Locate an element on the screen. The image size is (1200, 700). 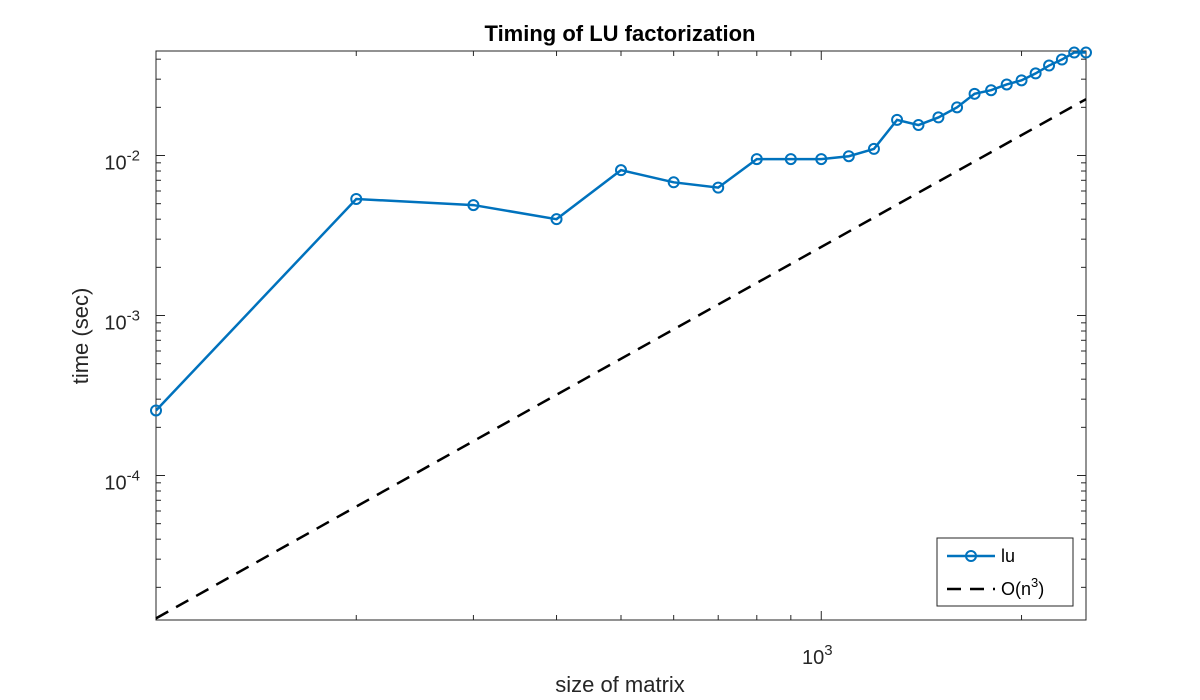
y-tick-label: 10⁻⁴ is located at coordinates (122, 481).